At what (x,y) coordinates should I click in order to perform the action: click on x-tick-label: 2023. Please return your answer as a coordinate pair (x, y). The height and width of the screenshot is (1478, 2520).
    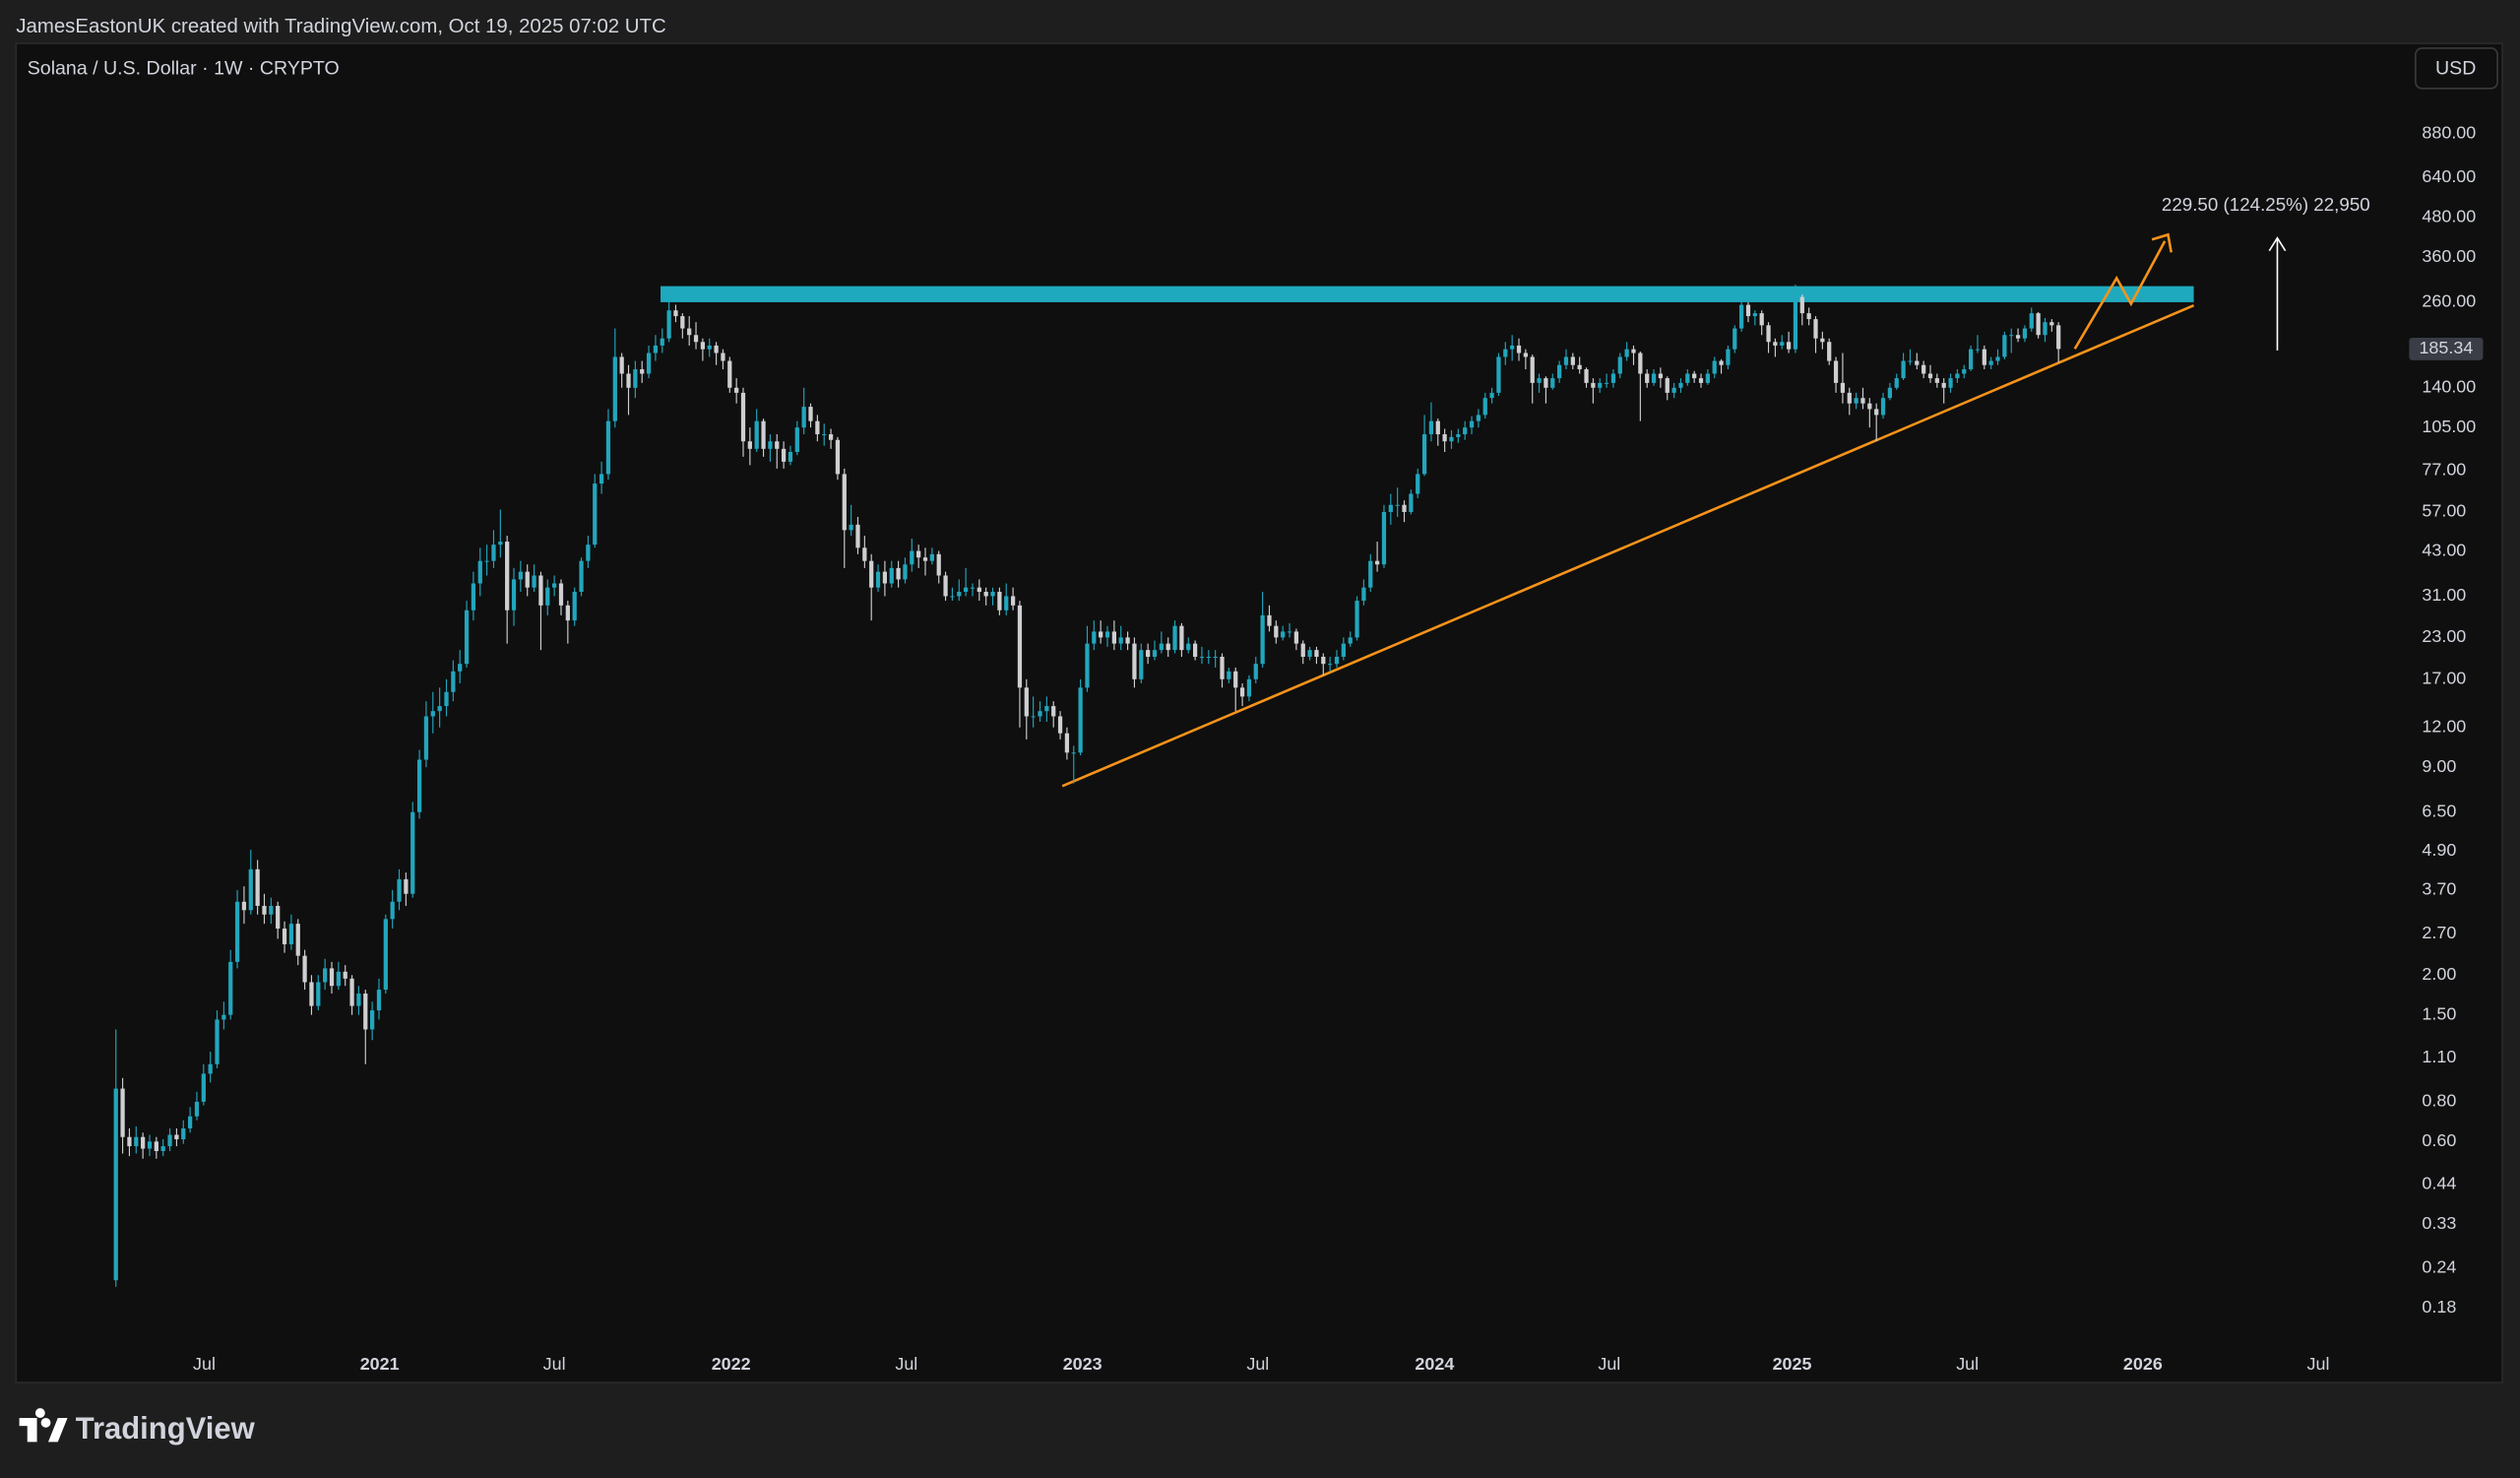
    Looking at the image, I should click on (1082, 1364).